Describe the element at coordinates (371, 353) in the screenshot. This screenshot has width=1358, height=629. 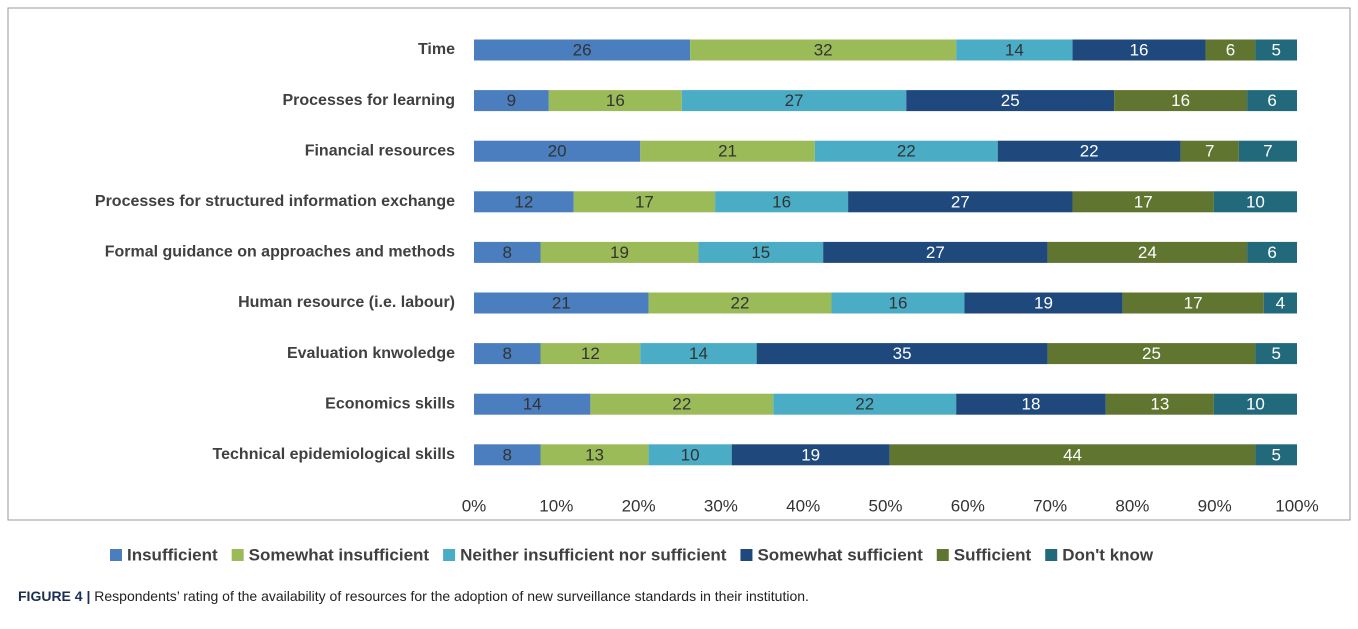
I see `category-label: Evaluation knwoledge` at that location.